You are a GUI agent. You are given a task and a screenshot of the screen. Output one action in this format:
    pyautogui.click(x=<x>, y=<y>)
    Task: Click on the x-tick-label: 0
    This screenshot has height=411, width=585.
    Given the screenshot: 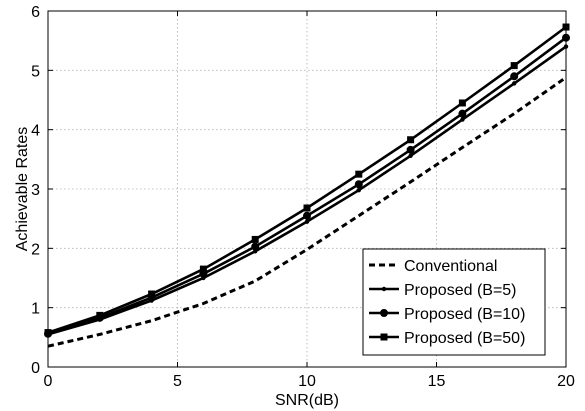 What is the action you would take?
    pyautogui.click(x=48, y=381)
    